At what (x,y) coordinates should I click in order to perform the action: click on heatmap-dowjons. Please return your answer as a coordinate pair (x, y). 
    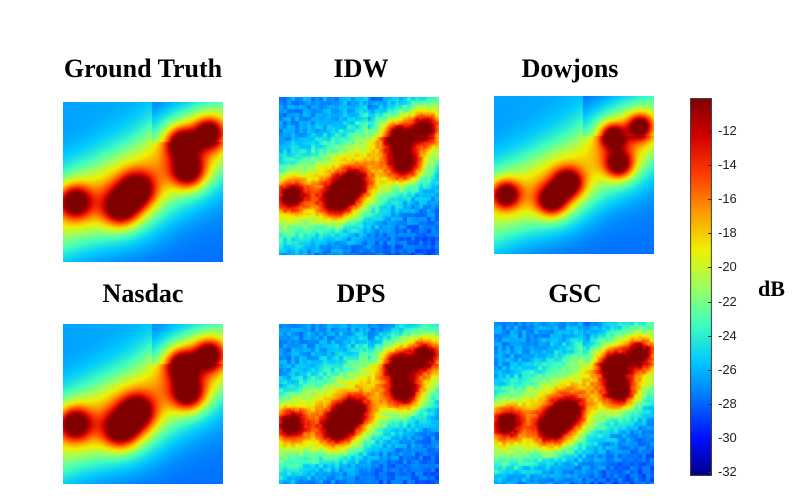
    Looking at the image, I should click on (574, 175).